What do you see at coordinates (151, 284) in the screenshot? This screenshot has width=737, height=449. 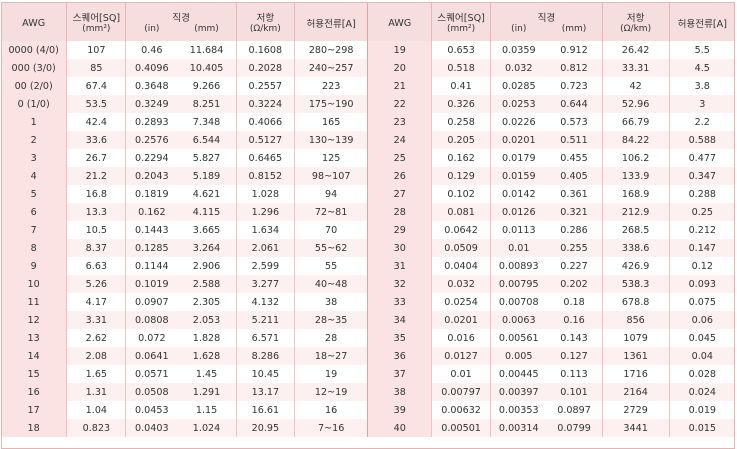 I see `cell-diameter-in: 0.1019` at bounding box center [151, 284].